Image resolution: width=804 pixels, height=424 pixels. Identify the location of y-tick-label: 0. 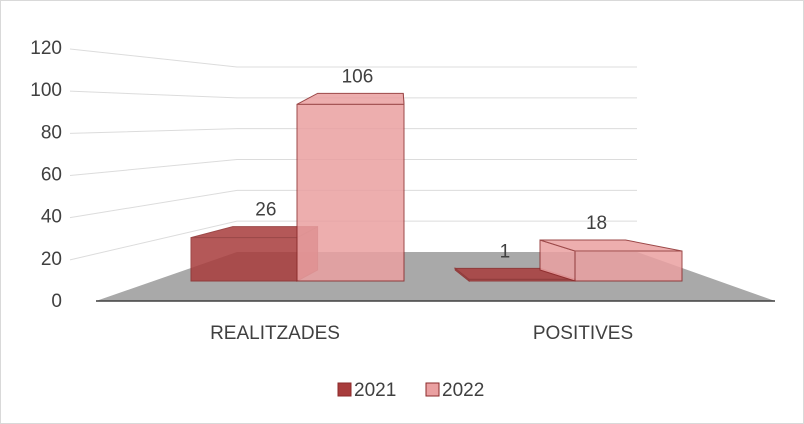
(56, 301).